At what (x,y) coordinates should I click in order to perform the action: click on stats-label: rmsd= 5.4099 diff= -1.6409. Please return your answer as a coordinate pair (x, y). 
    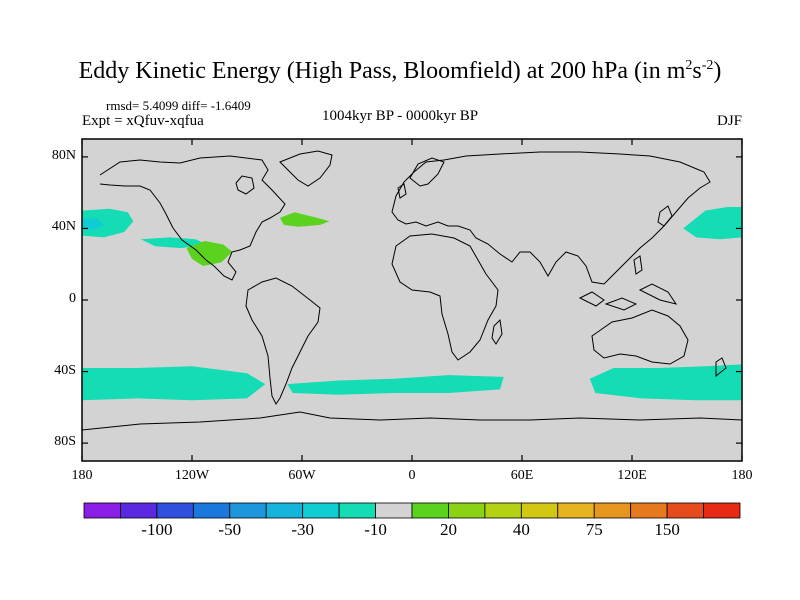
    Looking at the image, I should click on (178, 105).